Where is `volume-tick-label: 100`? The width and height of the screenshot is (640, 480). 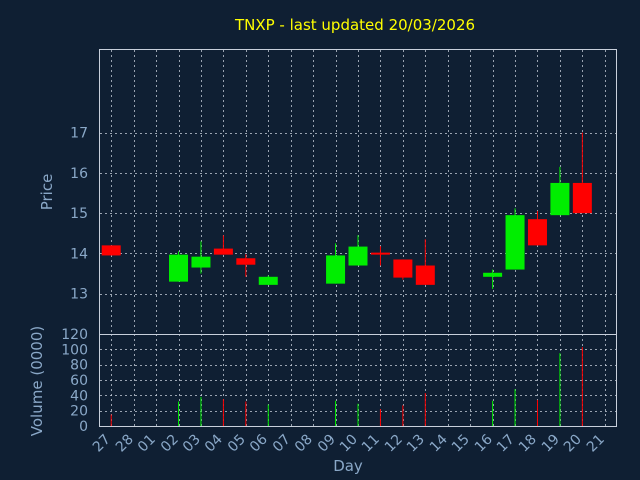
volume-tick-label: 100 is located at coordinates (74, 350).